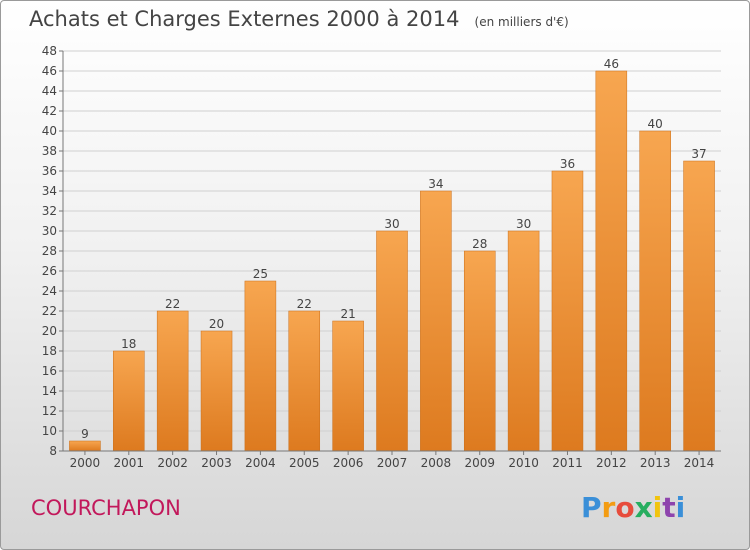 This screenshot has height=550, width=750. Describe the element at coordinates (49, 371) in the screenshot. I see `y-tick-label: 16` at that location.